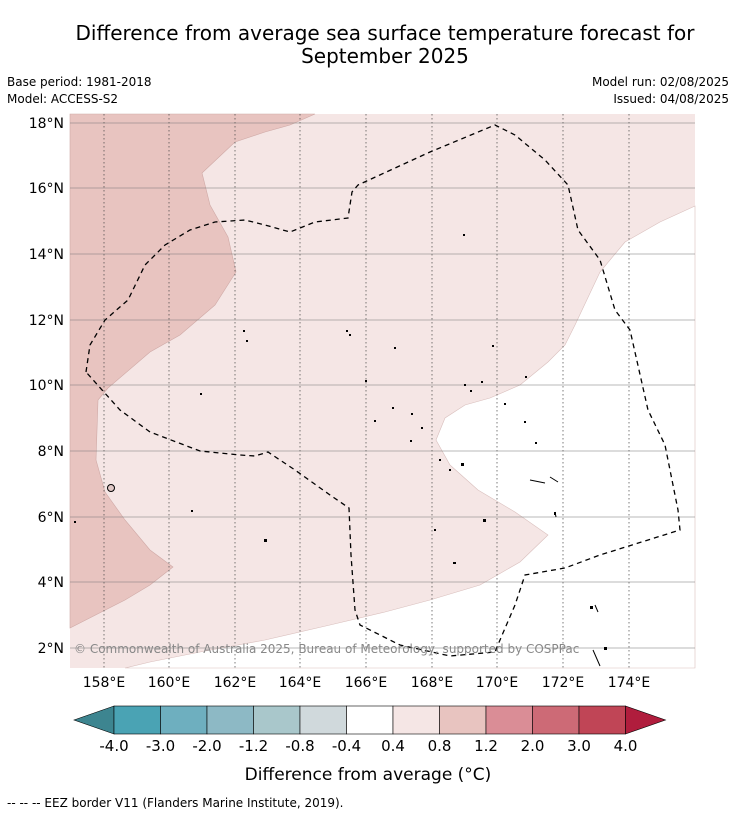 The image size is (736, 816). I want to click on atoll-lines, so click(565, 571).